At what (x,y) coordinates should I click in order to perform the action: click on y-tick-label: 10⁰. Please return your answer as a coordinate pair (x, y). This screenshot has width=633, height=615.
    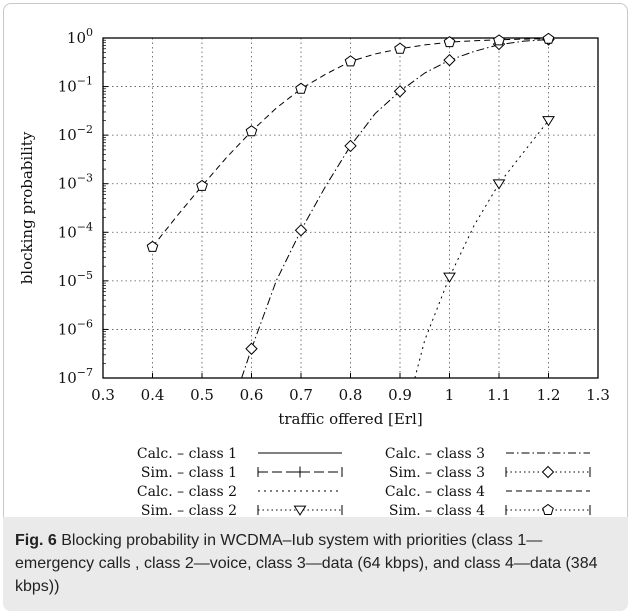
    Looking at the image, I should click on (80, 36).